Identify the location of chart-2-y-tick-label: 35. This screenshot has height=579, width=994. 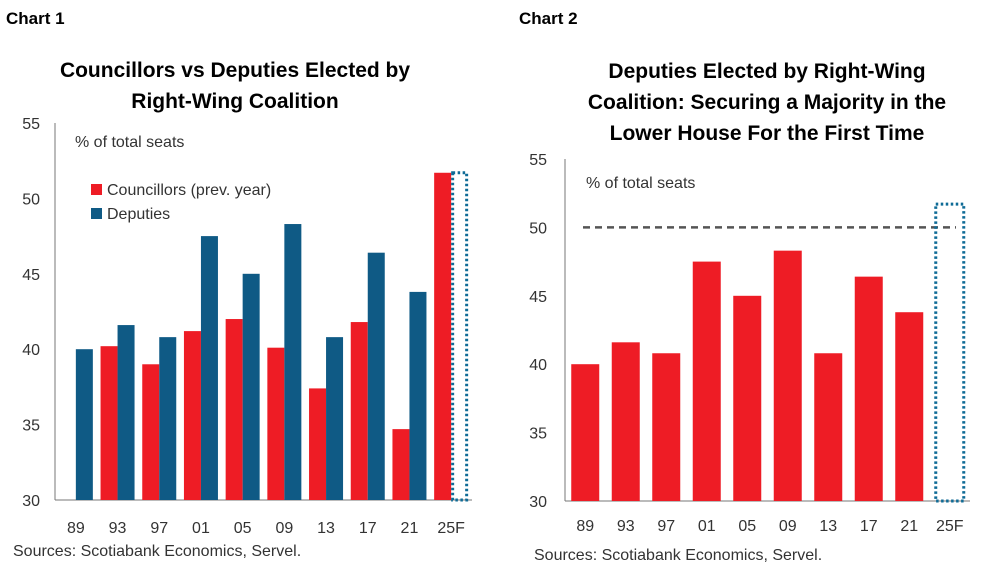
(538, 434).